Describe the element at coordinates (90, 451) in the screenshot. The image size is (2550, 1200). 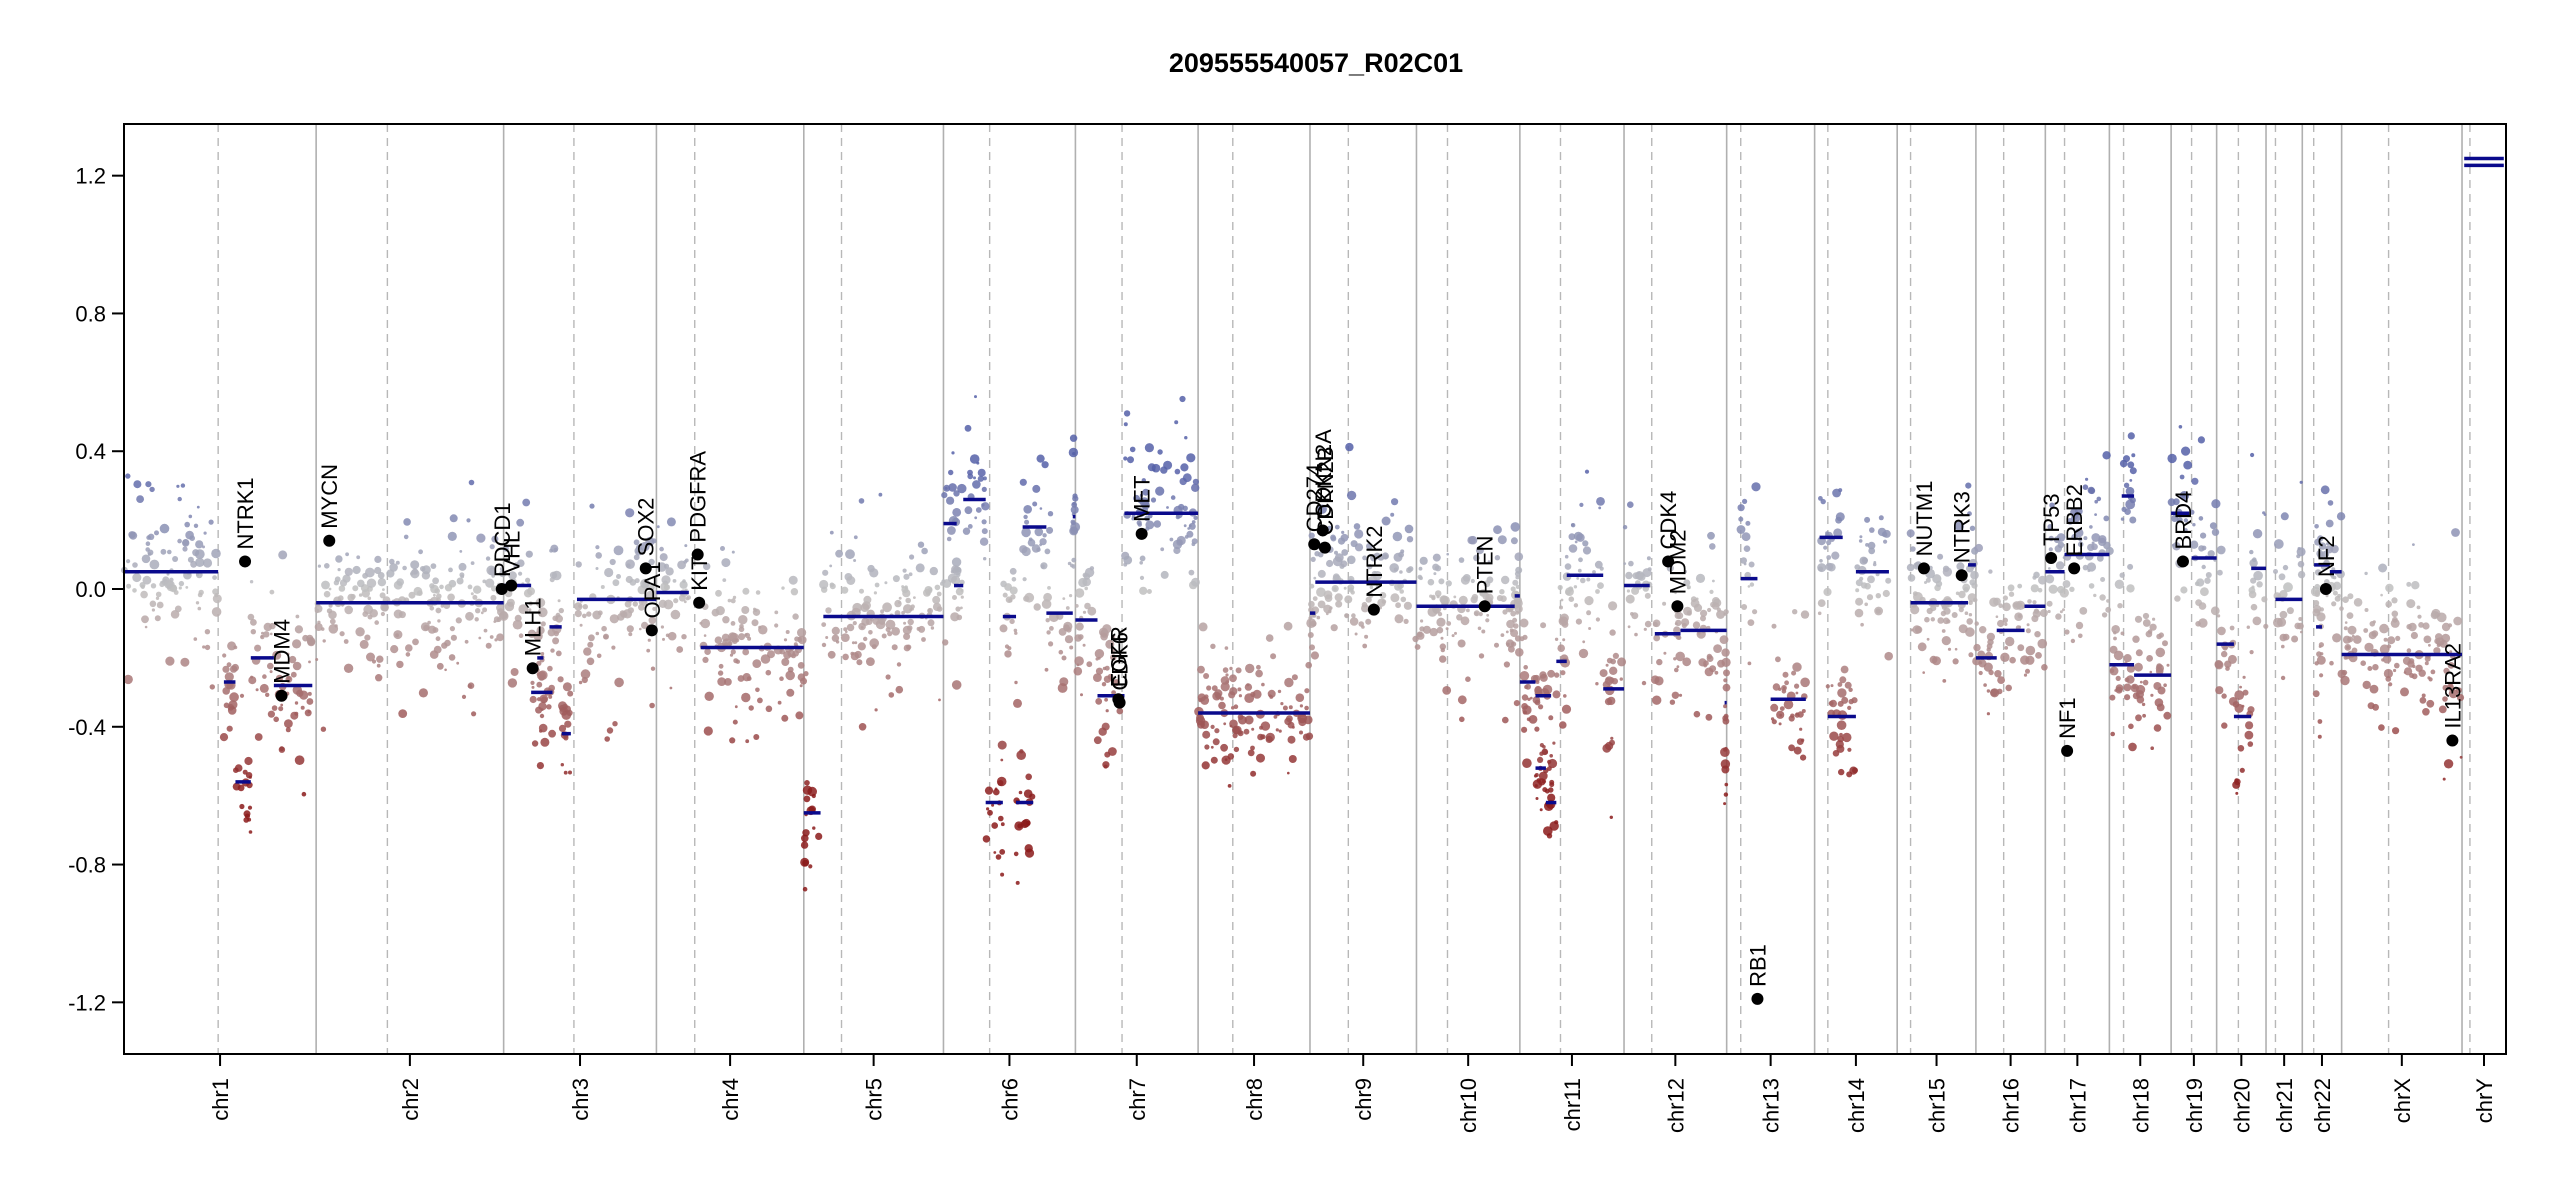
I see `y-tick-label: 0.4` at that location.